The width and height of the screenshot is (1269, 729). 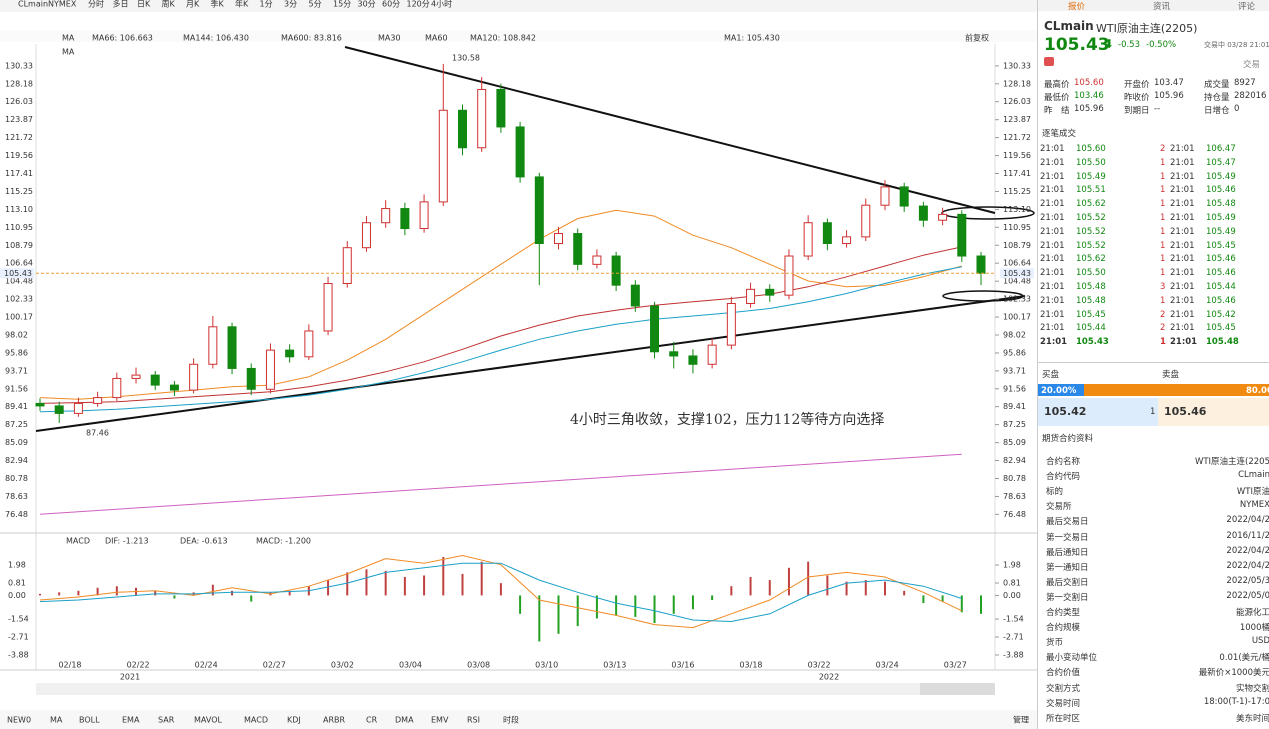 I want to click on trade-cell: 105.42, so click(x=1221, y=314).